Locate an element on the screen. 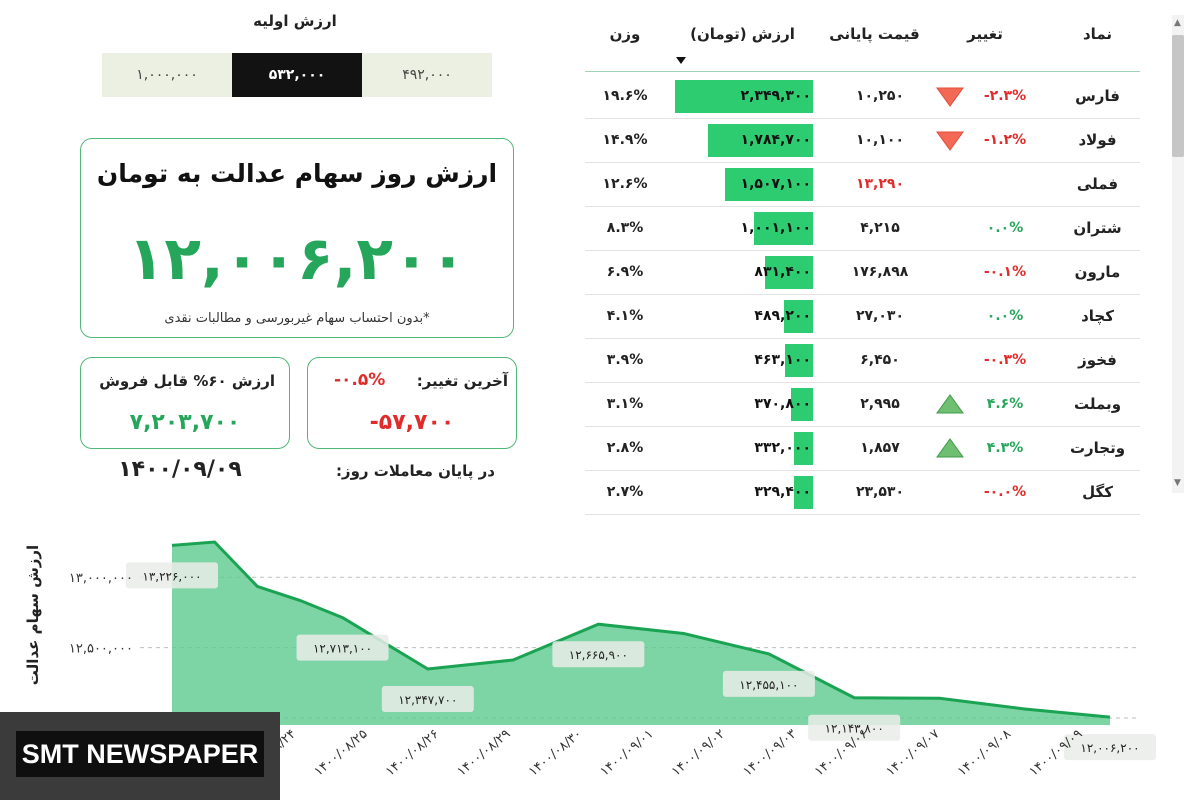 This screenshot has width=1200, height=800. header-symbol: نماد is located at coordinates (1097, 34).